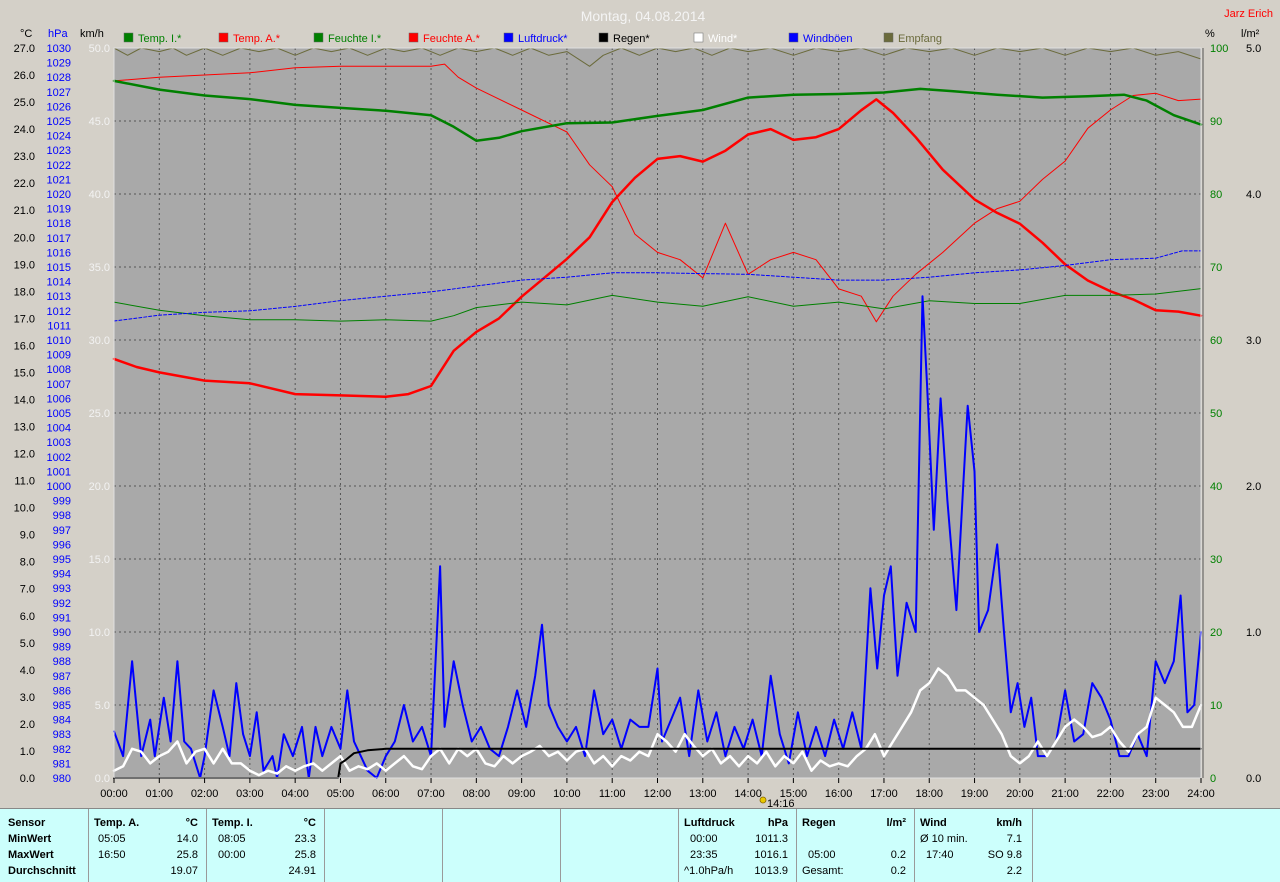  I want to click on temp-axis-tick: 1.0, so click(27, 752).